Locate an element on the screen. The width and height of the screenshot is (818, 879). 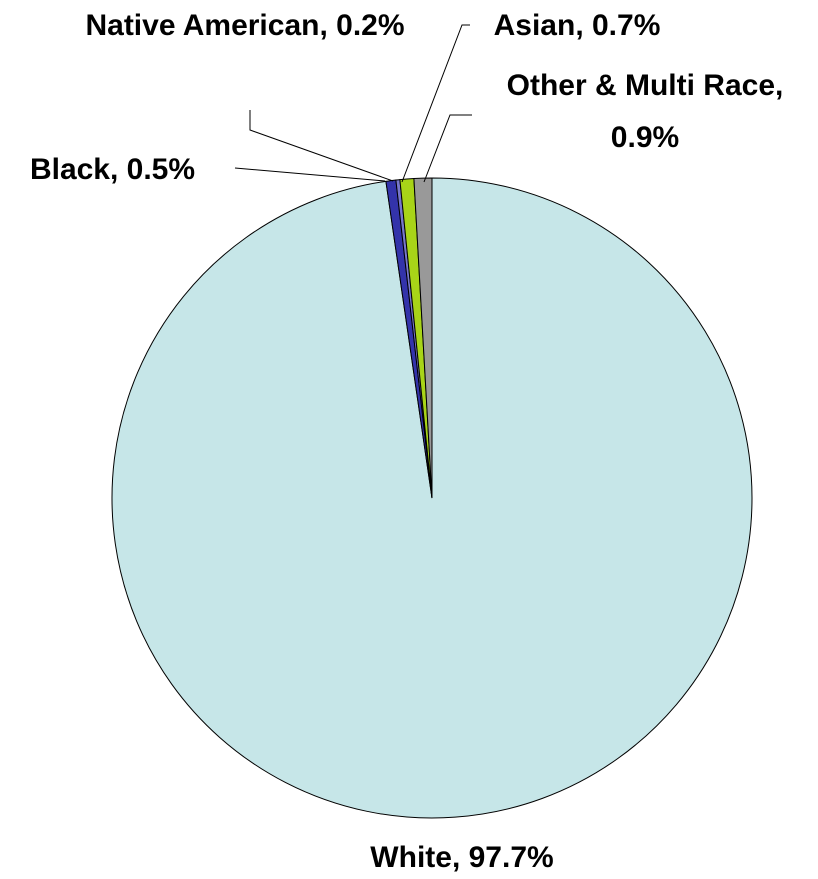
slice-label: White, 97.7% is located at coordinates (462, 857).